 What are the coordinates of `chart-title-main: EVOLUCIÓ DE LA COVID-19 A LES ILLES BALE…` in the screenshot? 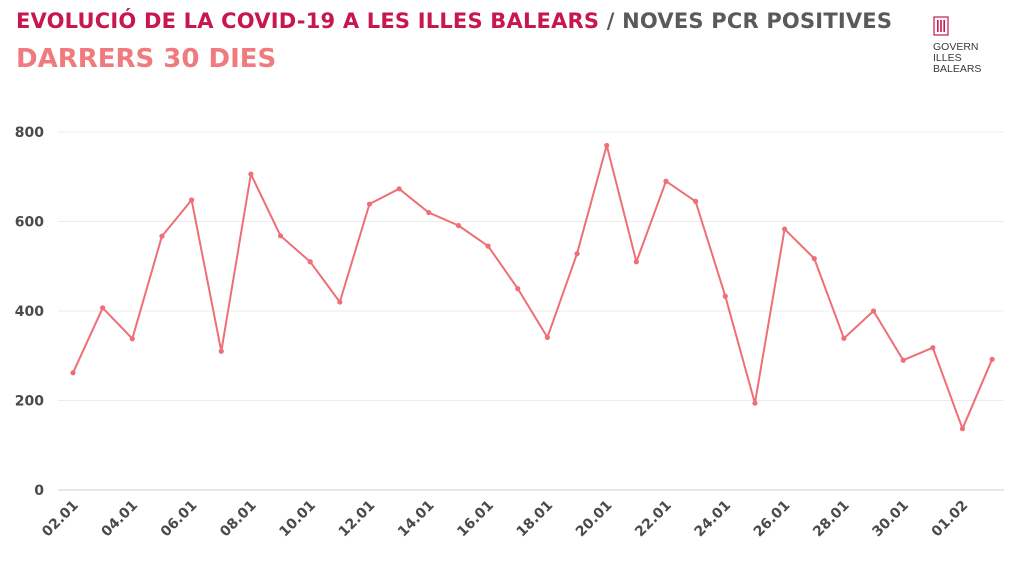 It's located at (308, 21).